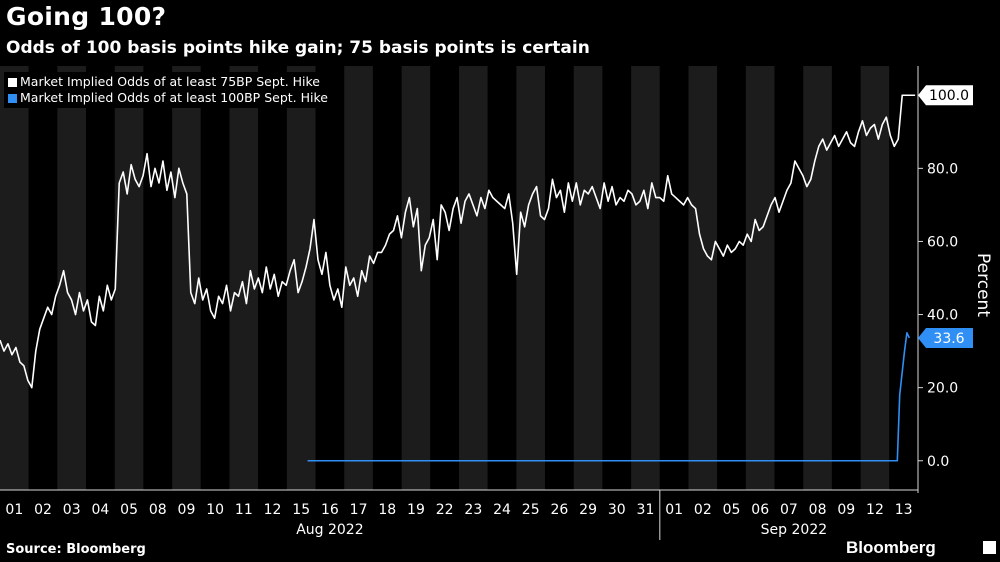 The image size is (1000, 562). I want to click on last-value-100bp-box, so click(945, 337).